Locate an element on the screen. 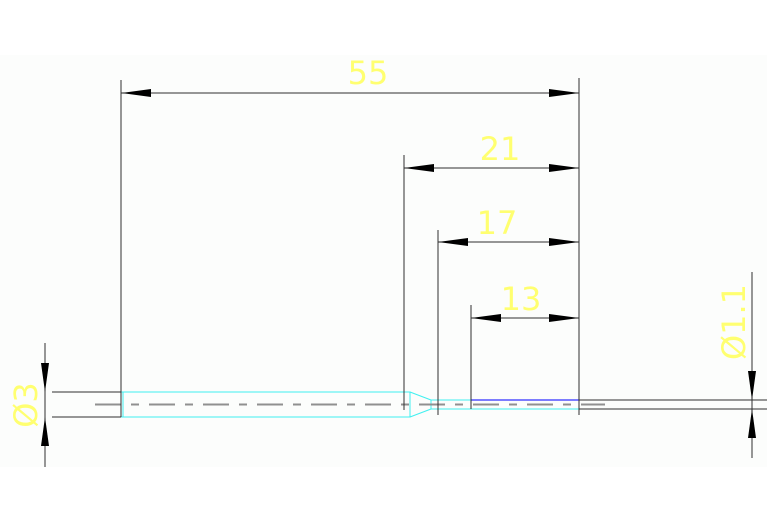  dimension-label: 17 is located at coordinates (497, 223).